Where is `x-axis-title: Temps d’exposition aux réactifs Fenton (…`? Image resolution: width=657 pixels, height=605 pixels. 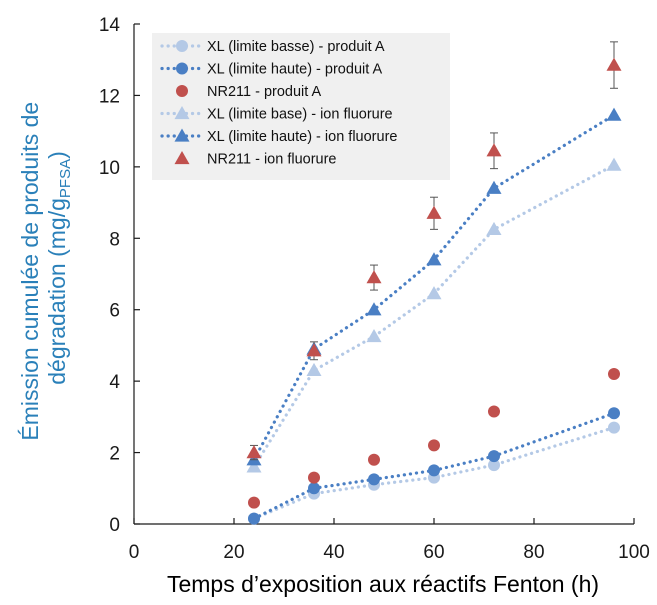
x-axis-title: Temps d’exposition aux réactifs Fenton (… is located at coordinates (383, 584).